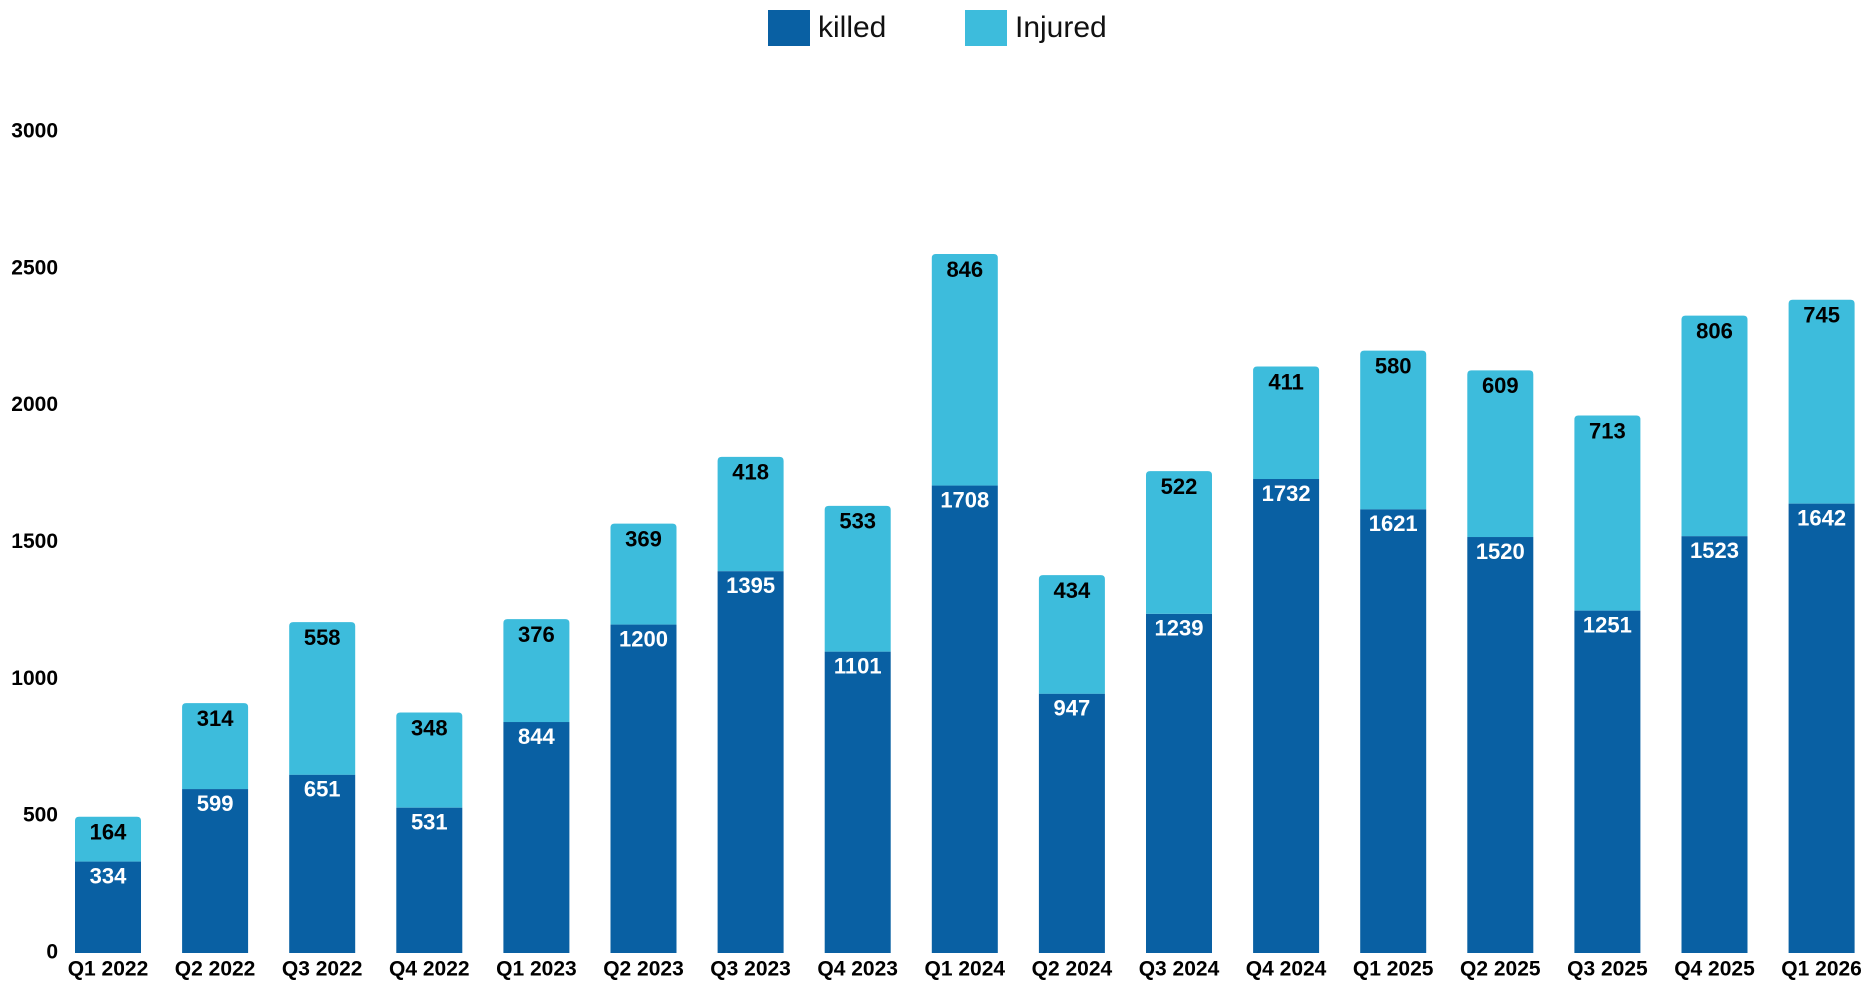 This screenshot has height=983, width=1874. What do you see at coordinates (1072, 969) in the screenshot?
I see `x-tick-label: Q2 2024` at bounding box center [1072, 969].